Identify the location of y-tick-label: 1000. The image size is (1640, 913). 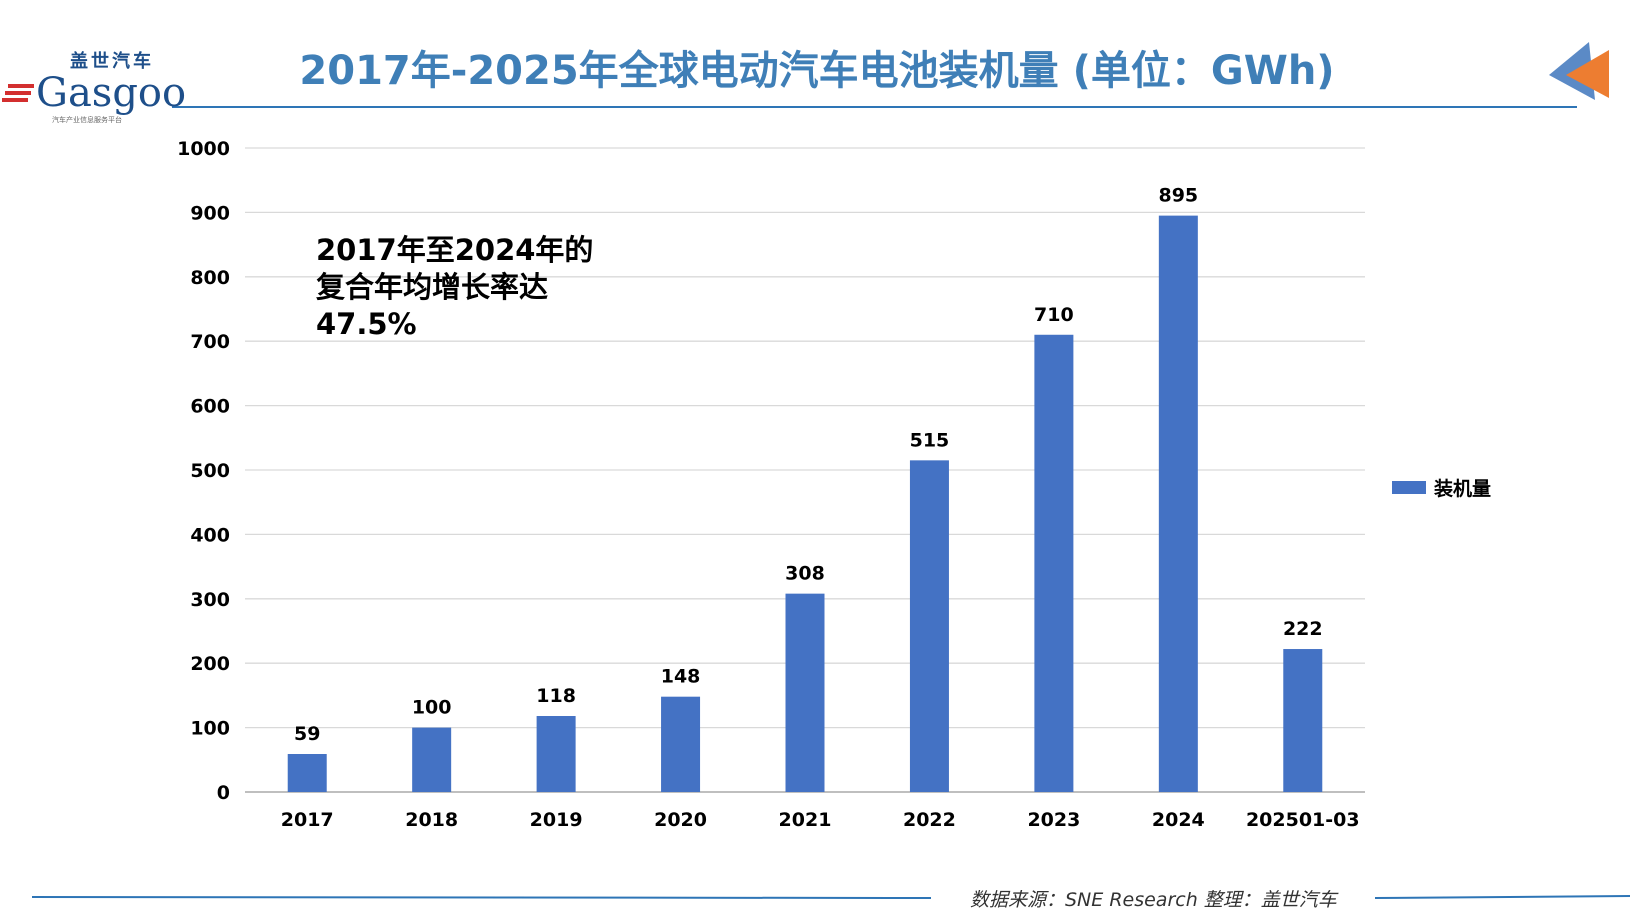
(203, 149).